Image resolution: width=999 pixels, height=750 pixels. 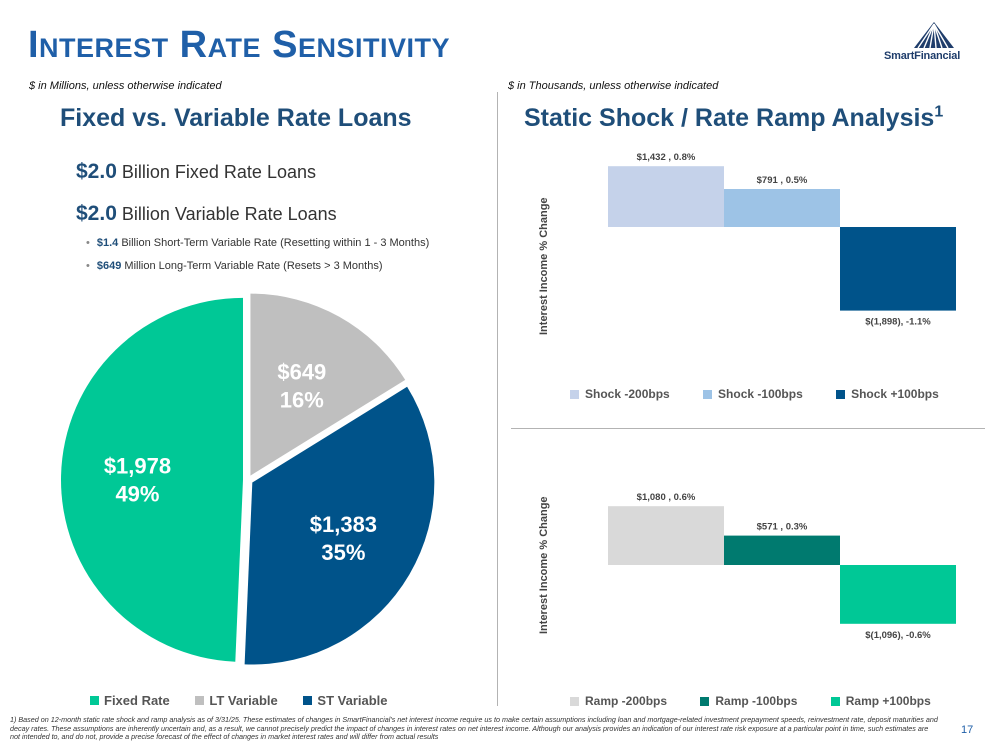 I want to click on legend-ramp-p100-swatch, so click(x=835, y=701).